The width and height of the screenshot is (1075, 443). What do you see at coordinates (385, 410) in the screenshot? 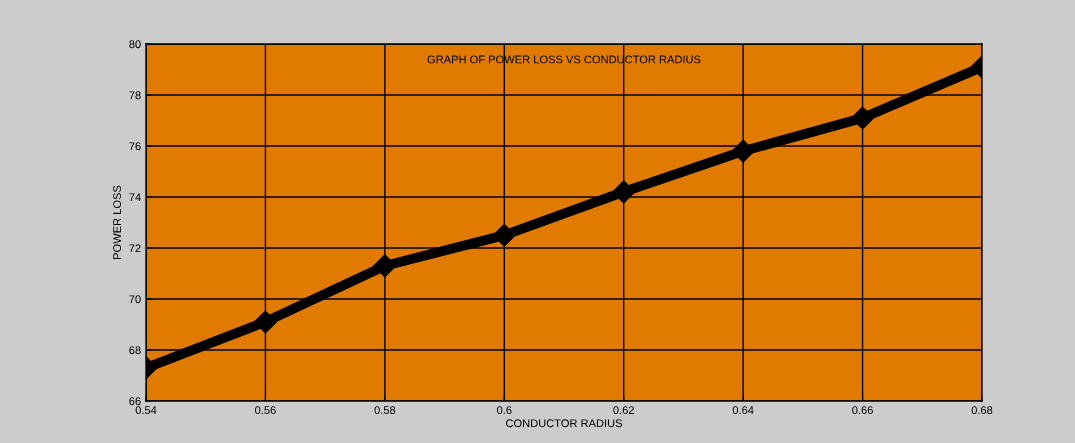
I see `x-tick-label: 0.58` at bounding box center [385, 410].